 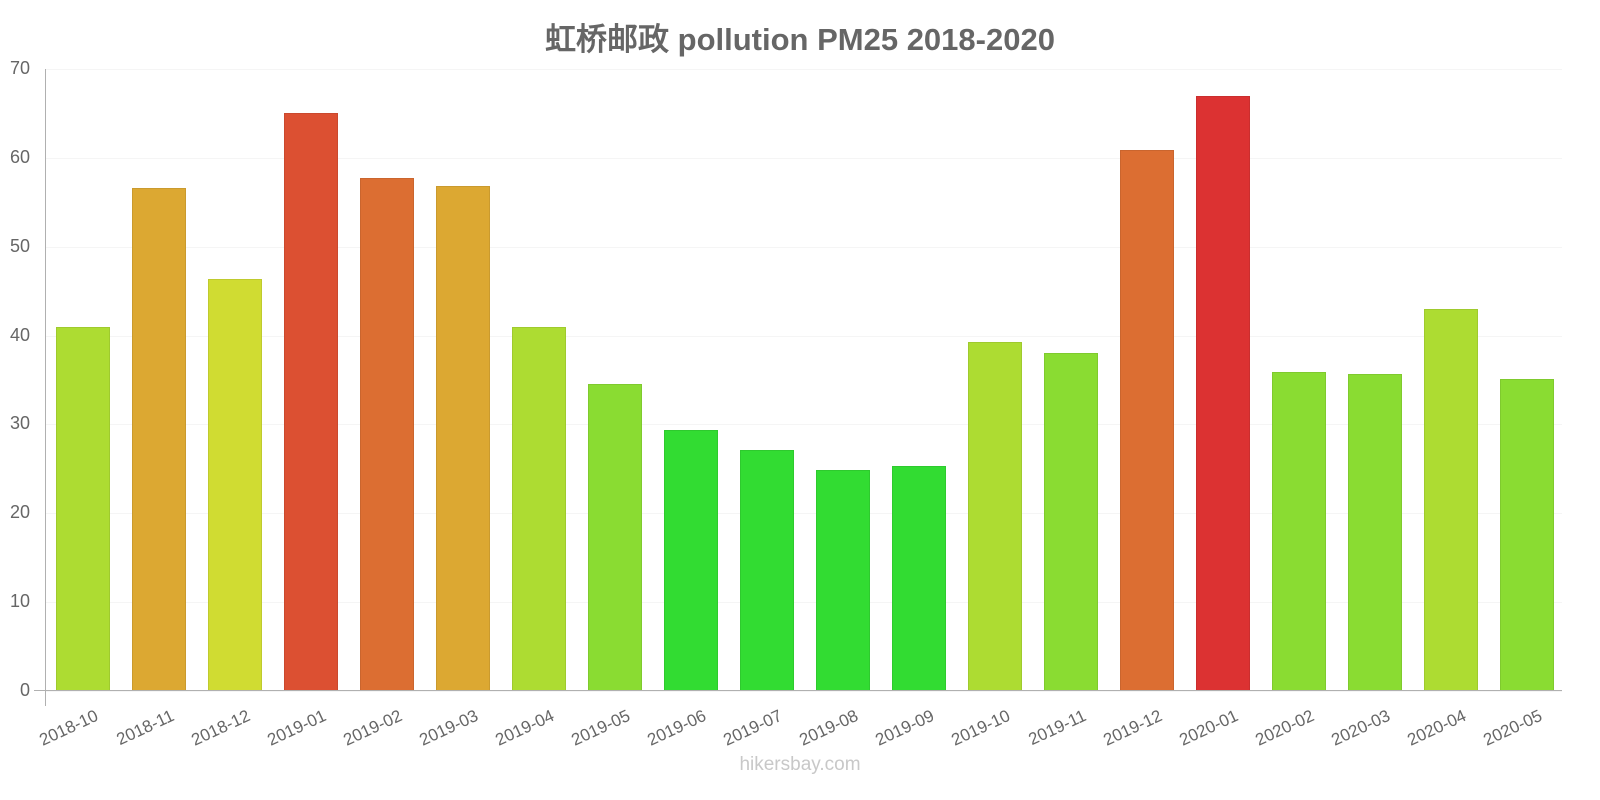 I want to click on y-tick-label: 10, so click(x=19, y=601).